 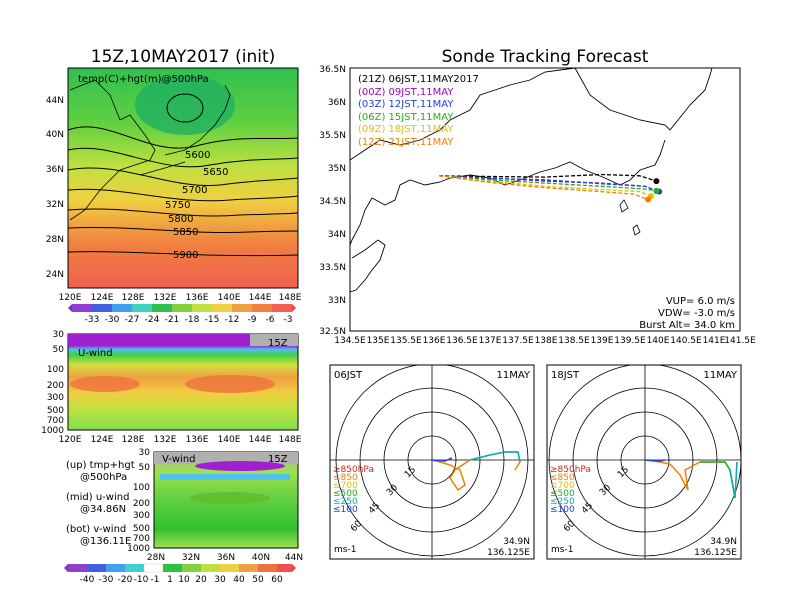 I want to click on svg-text: 144E, so click(x=260, y=298).